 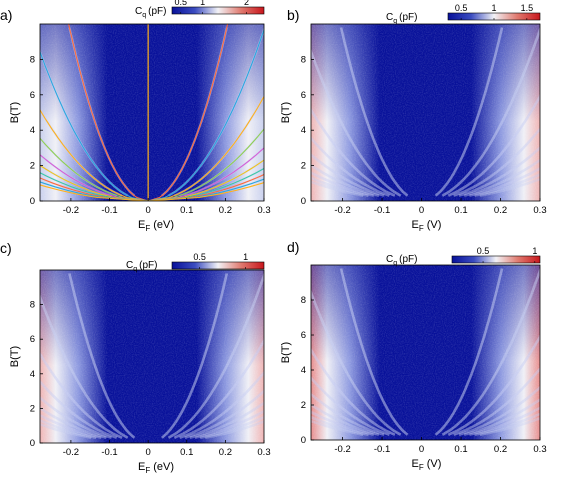 I want to click on panel-label: d), so click(x=293, y=247).